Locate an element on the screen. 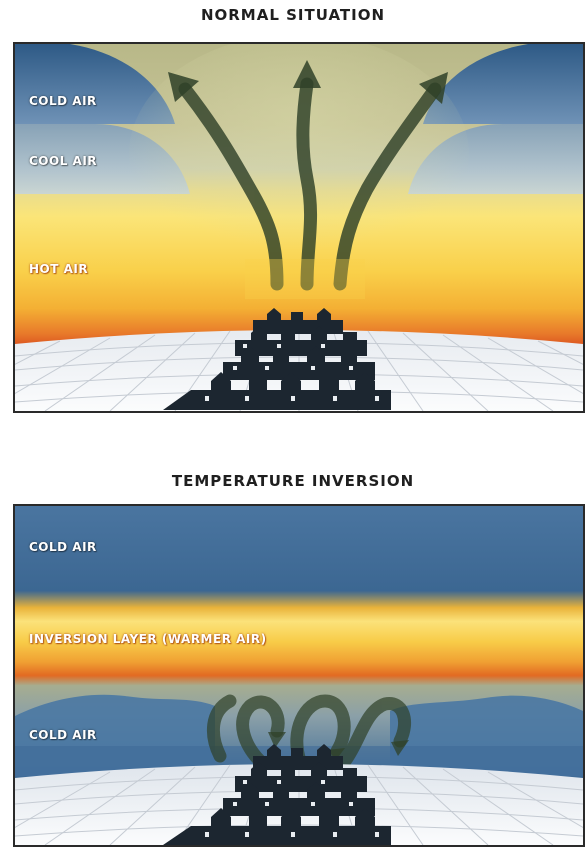 The height and width of the screenshot is (854, 586). trapped-air-arrow-icon is located at coordinates (308, 731).